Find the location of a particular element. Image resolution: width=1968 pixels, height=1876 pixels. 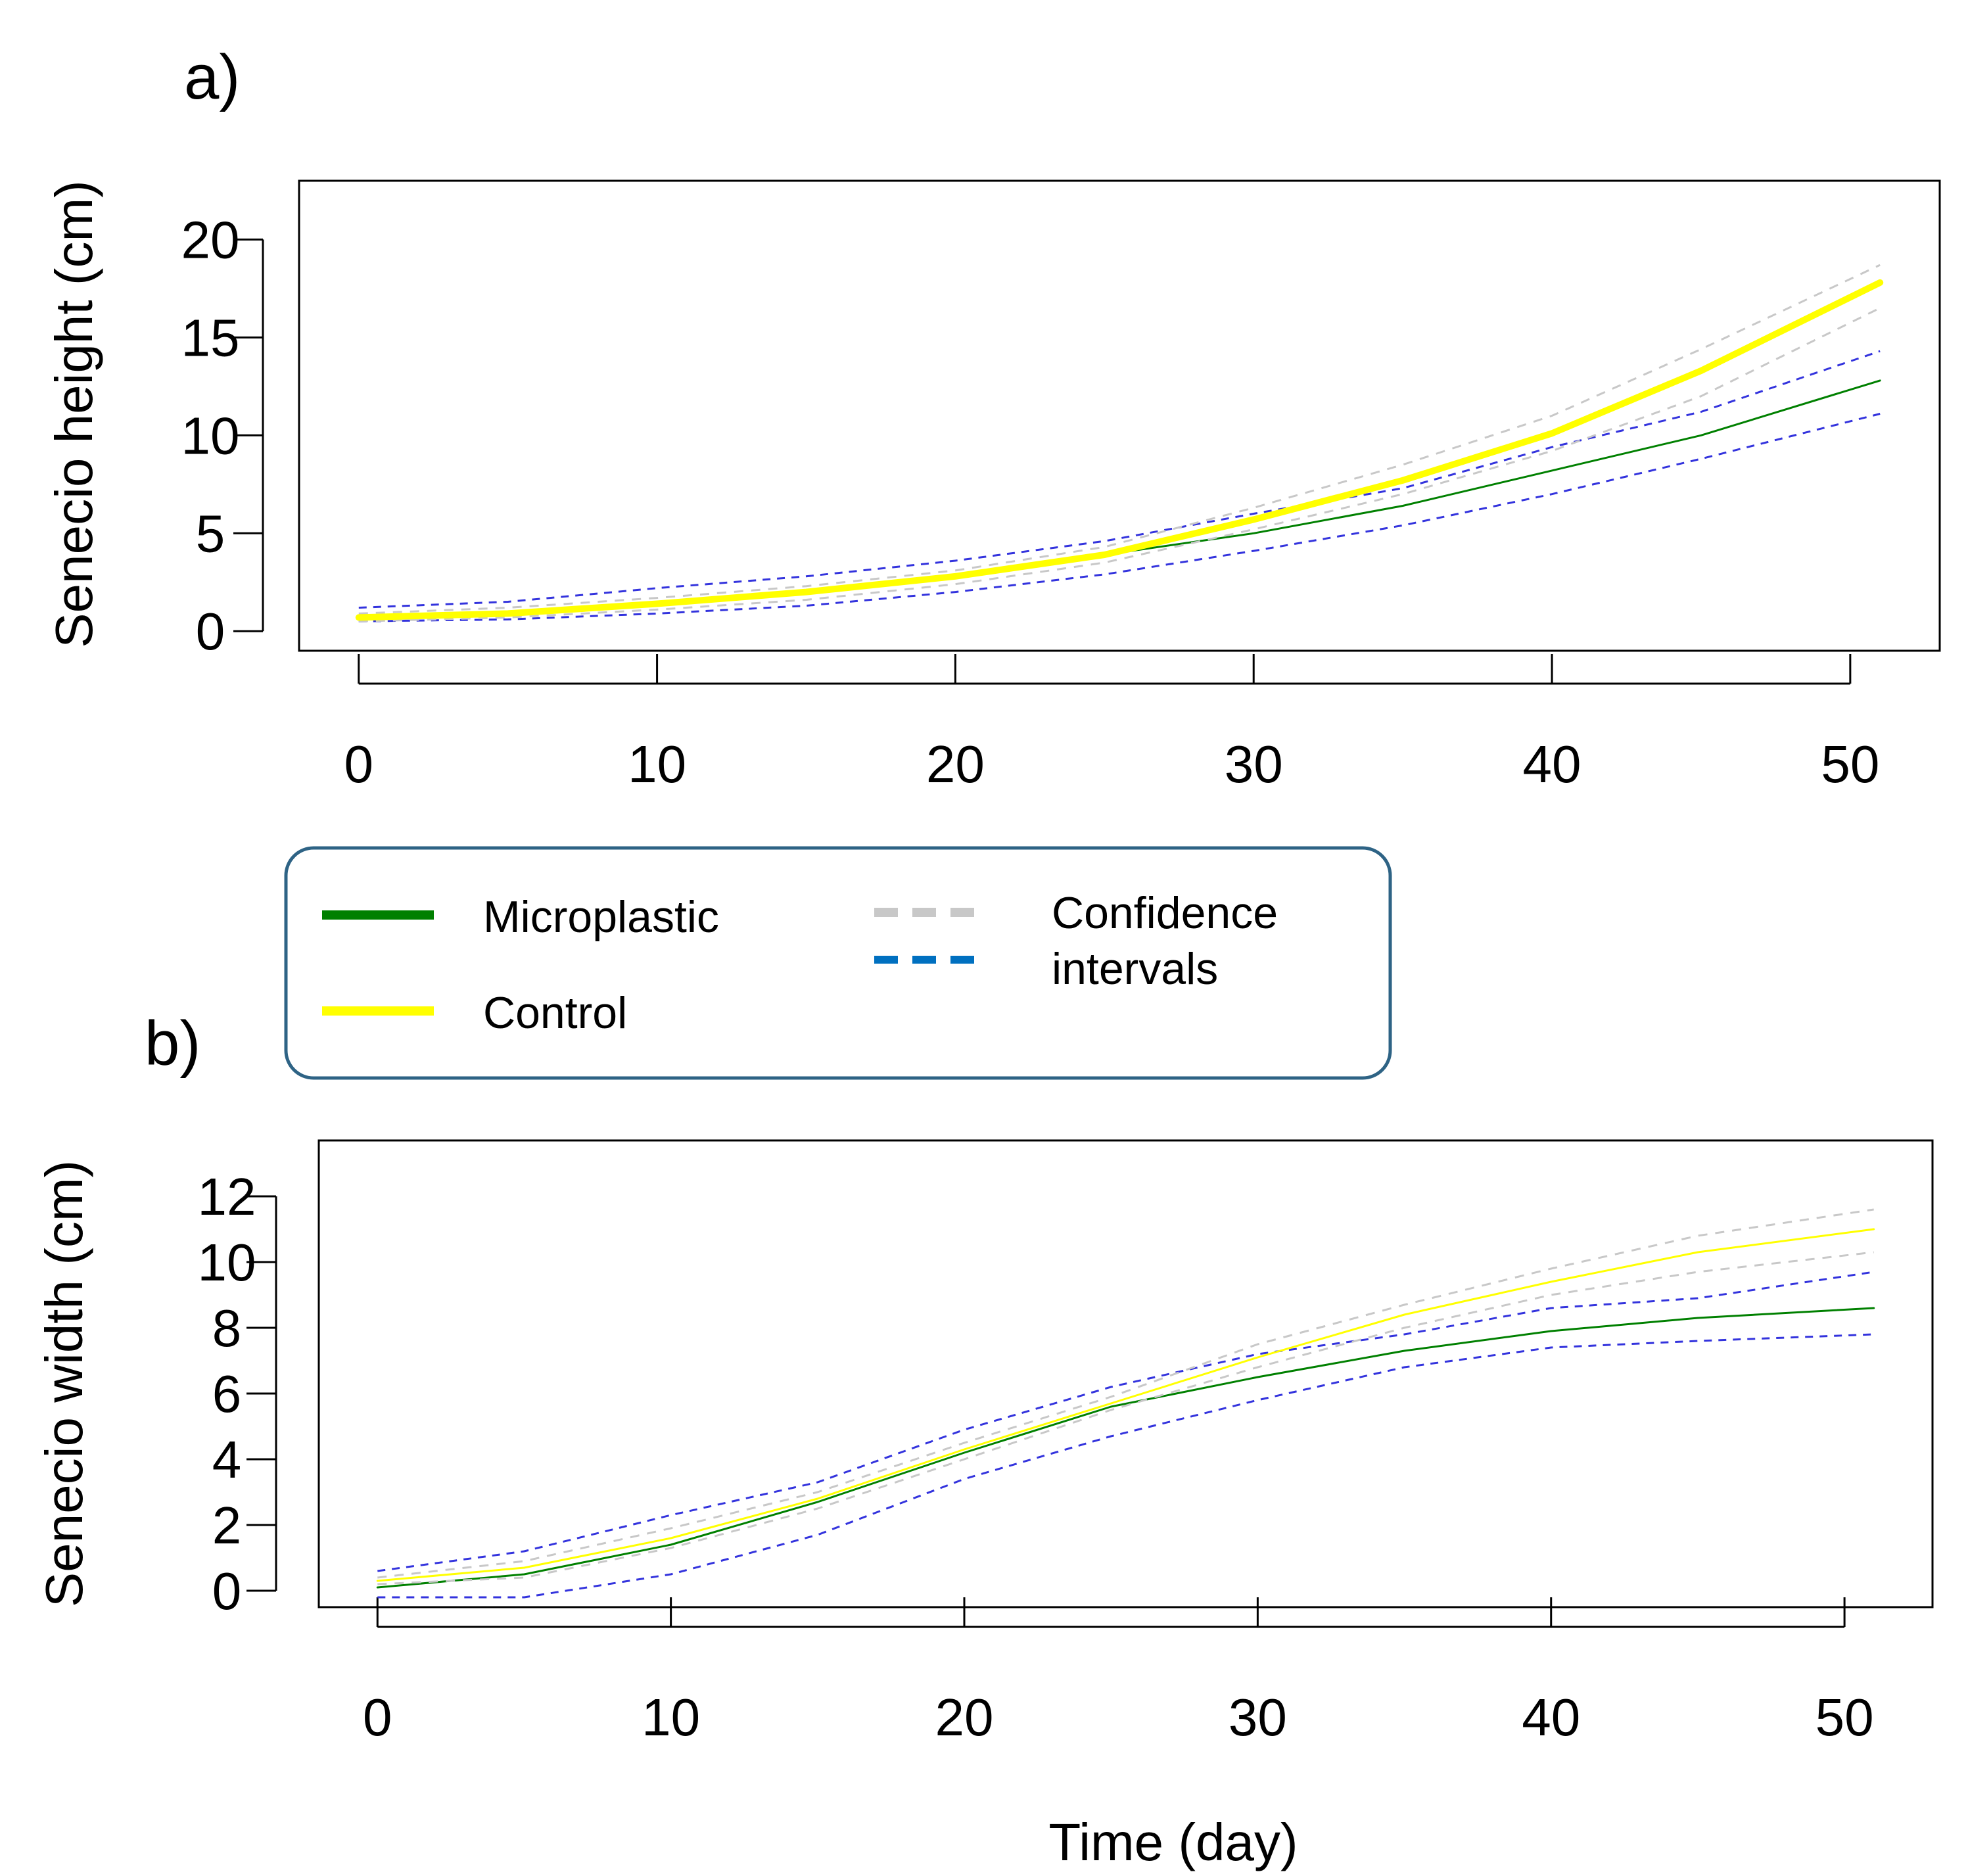

y-tick-label: 20 is located at coordinates (210, 239).